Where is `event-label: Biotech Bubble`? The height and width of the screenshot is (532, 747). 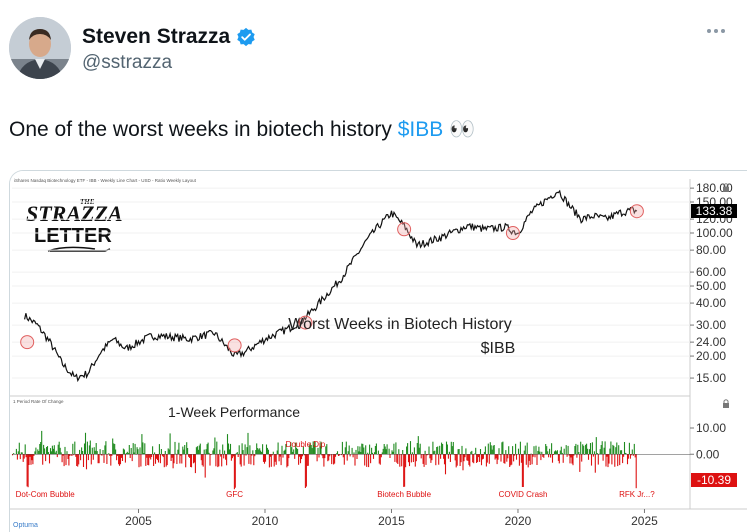
event-label: Biotech Bubble is located at coordinates (404, 494).